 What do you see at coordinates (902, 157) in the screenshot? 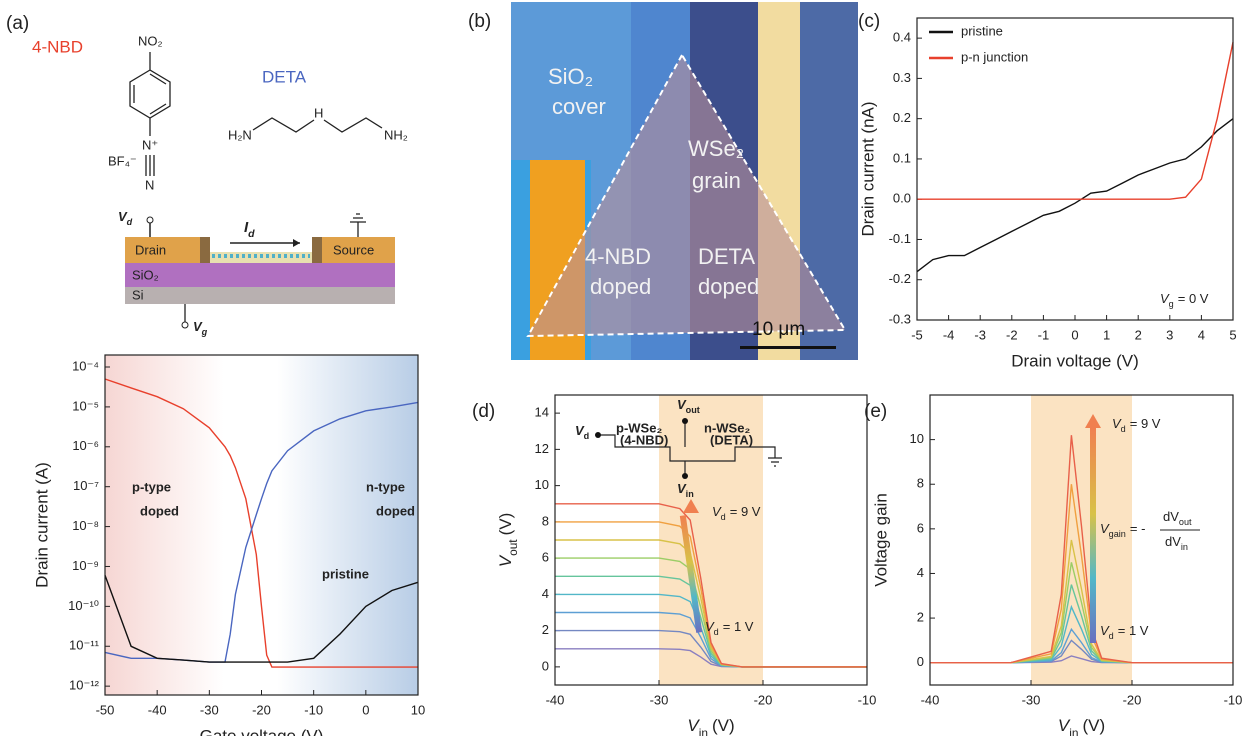
I see `y-tick-label: 0.1` at bounding box center [902, 157].